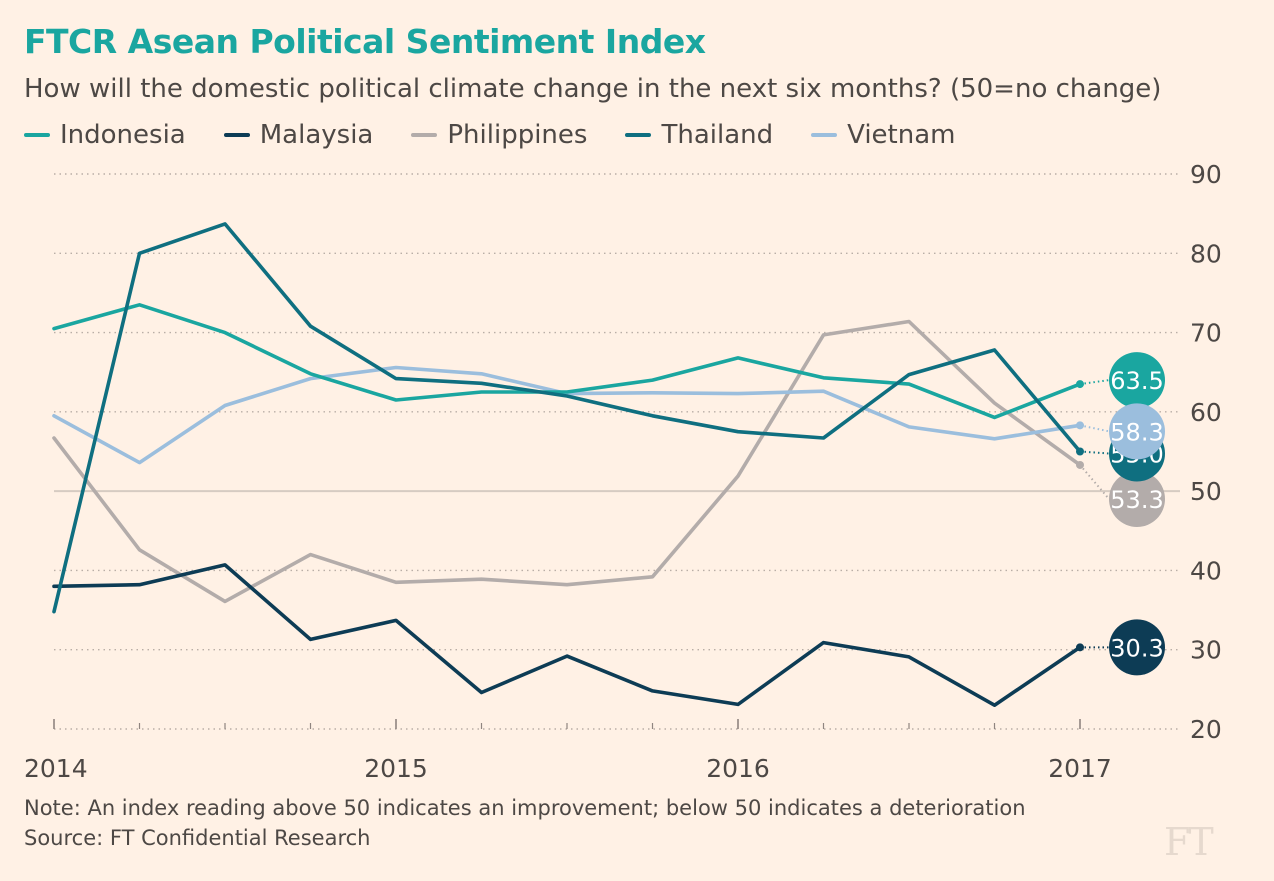 The height and width of the screenshot is (881, 1274). I want to click on chart-source: Source: FT Confidential Research, so click(197, 838).